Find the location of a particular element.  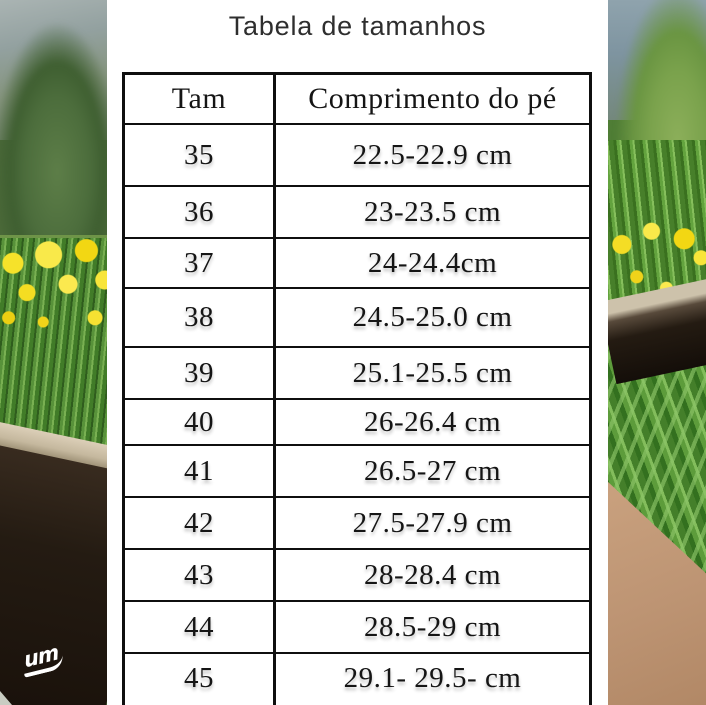

table-row: 38 24.5-25.0 cm is located at coordinates (357, 317).